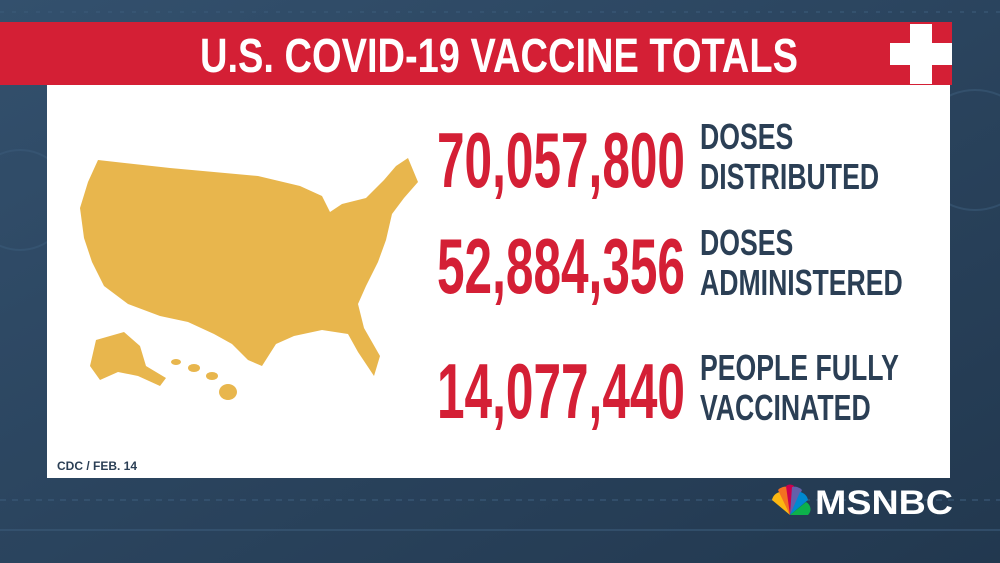  I want to click on source: CDC / FEB. 14, so click(97, 466).